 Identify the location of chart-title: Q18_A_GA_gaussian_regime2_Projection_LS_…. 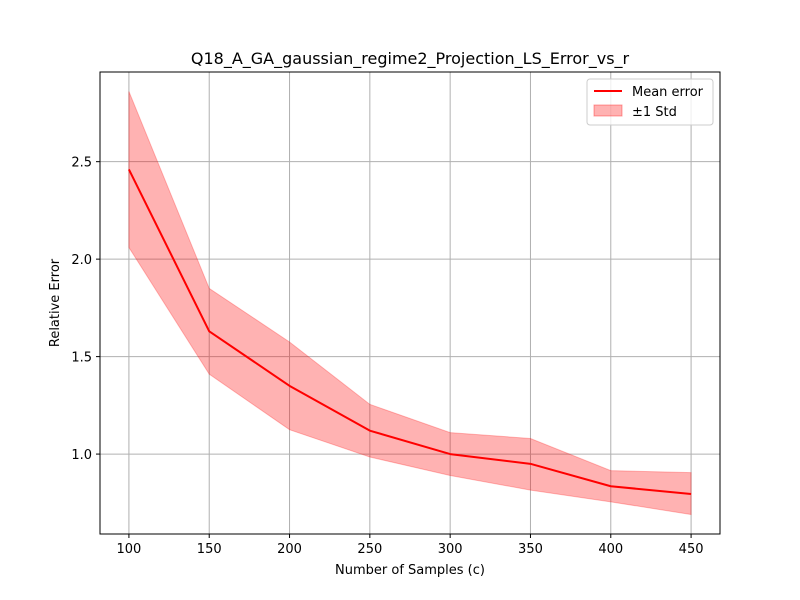
(410, 59).